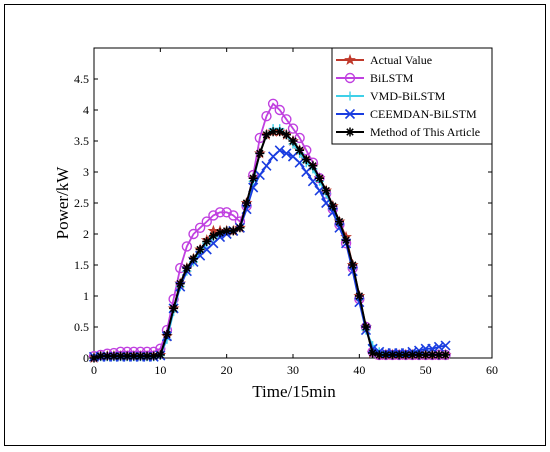  What do you see at coordinates (423, 114) in the screenshot?
I see `legend-label: CEEMDAN-BiLSTM` at bounding box center [423, 114].